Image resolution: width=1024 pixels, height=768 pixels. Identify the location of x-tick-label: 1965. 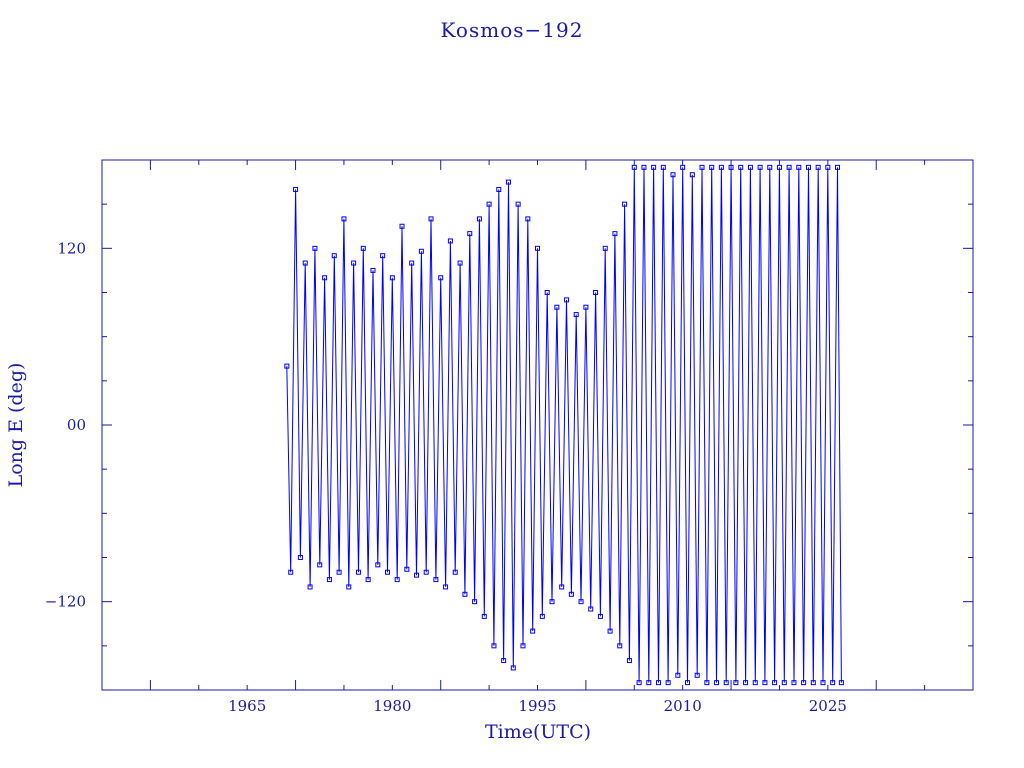
(247, 706).